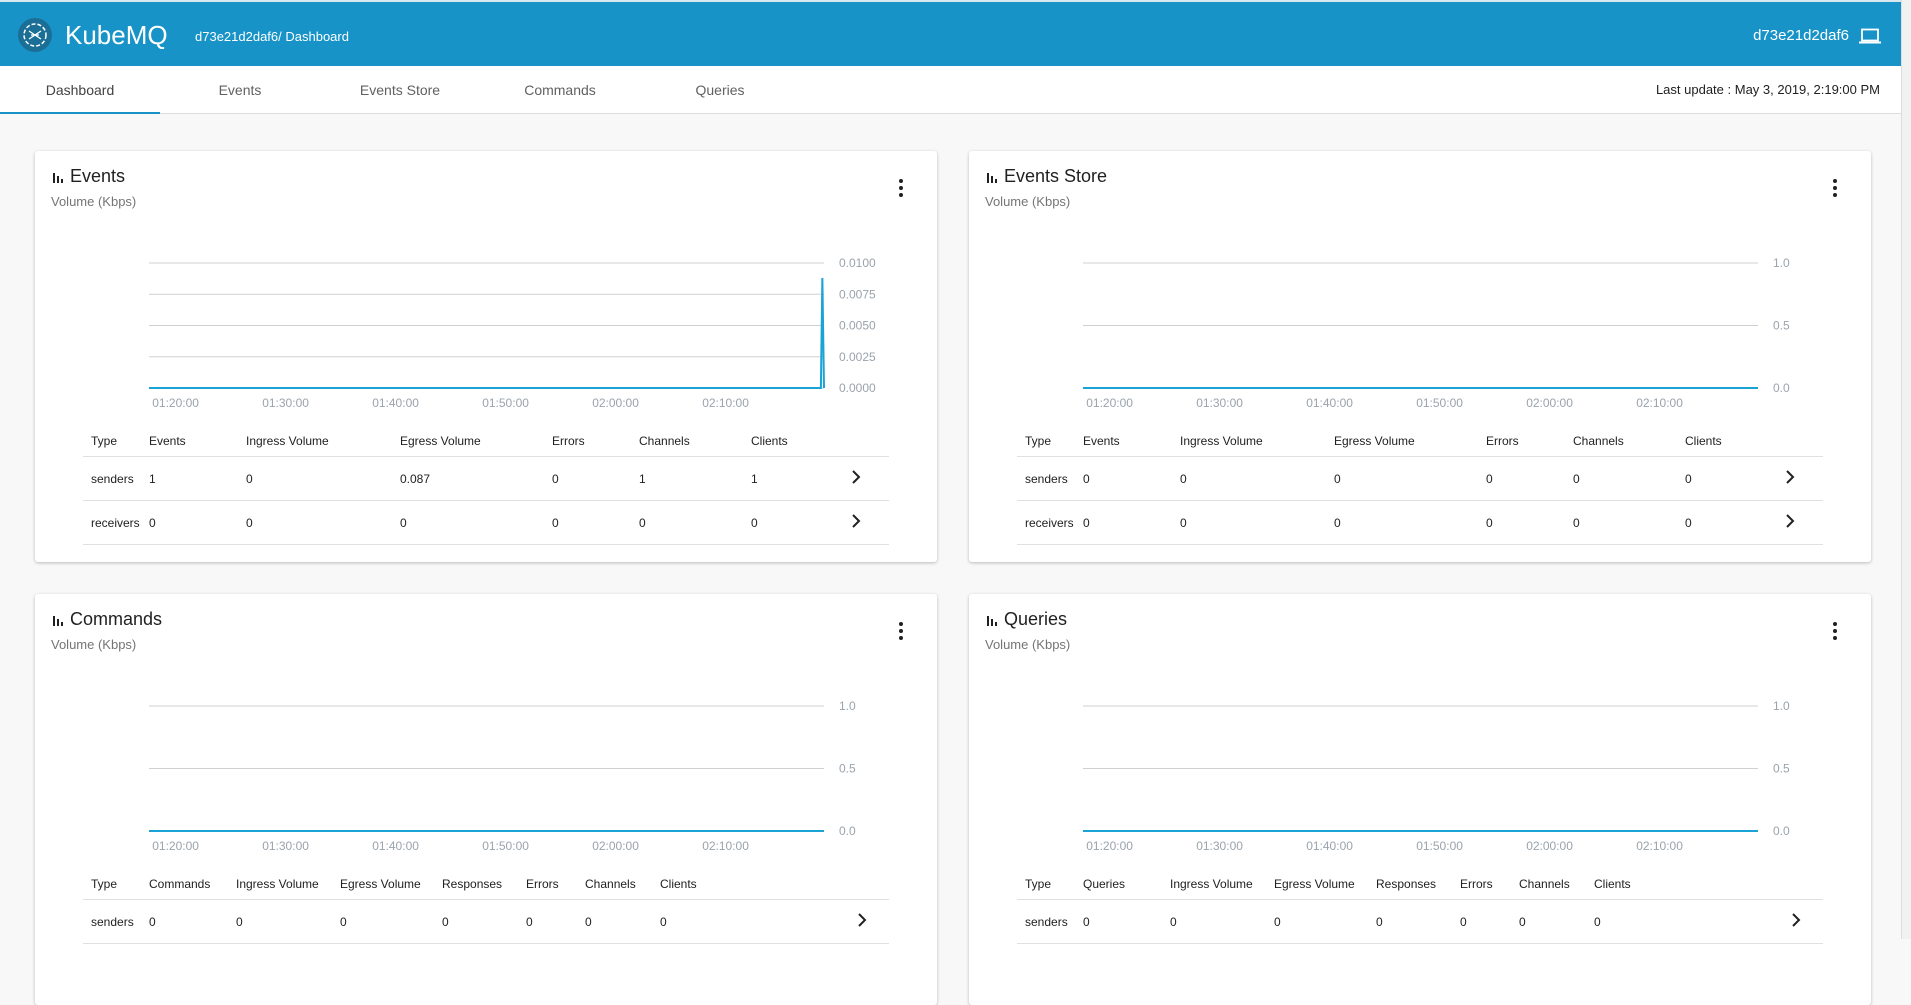 The height and width of the screenshot is (1005, 1911). What do you see at coordinates (116, 35) in the screenshot?
I see `brand-name: KubeMQ` at bounding box center [116, 35].